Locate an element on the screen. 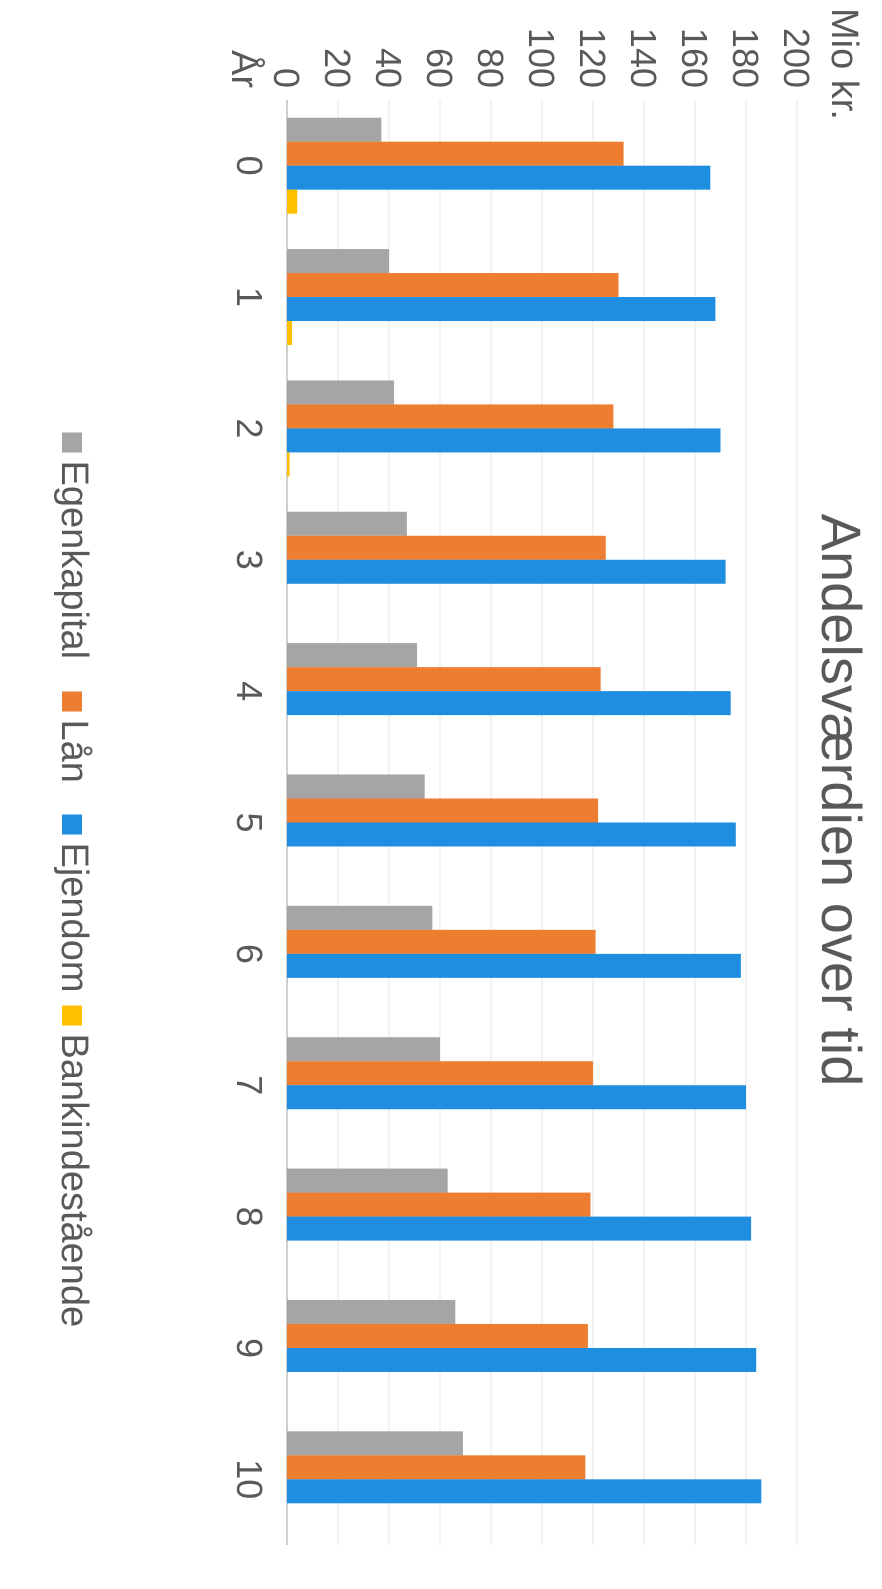 The width and height of the screenshot is (882, 1589). y-tick-label: 140 is located at coordinates (643, 58).